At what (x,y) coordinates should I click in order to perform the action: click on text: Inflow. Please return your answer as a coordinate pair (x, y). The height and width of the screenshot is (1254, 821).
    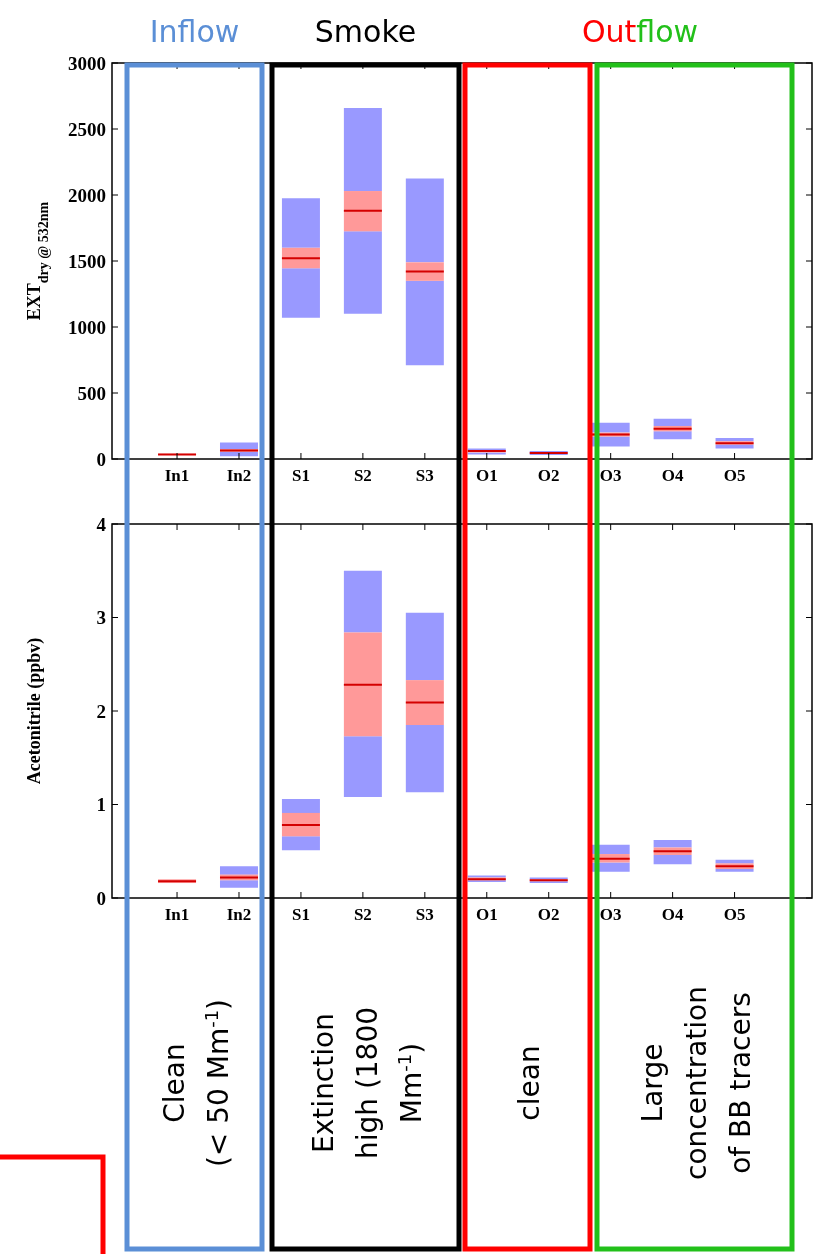
    Looking at the image, I should click on (194, 31).